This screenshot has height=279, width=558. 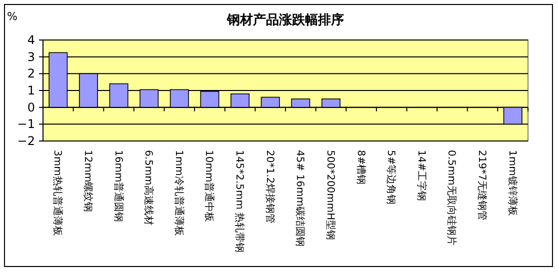 What do you see at coordinates (12, 16) in the screenshot?
I see `y-axis-title: %` at bounding box center [12, 16].